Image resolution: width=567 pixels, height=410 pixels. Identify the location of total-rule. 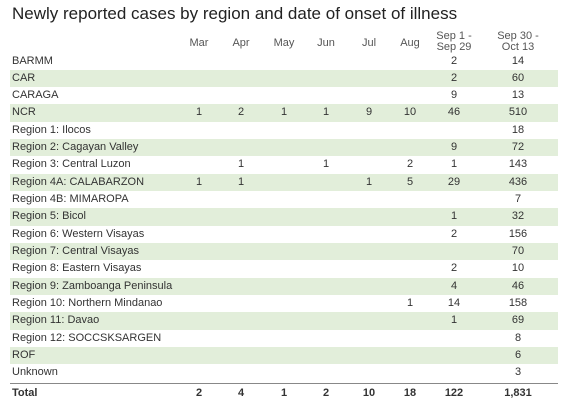
(284, 383).